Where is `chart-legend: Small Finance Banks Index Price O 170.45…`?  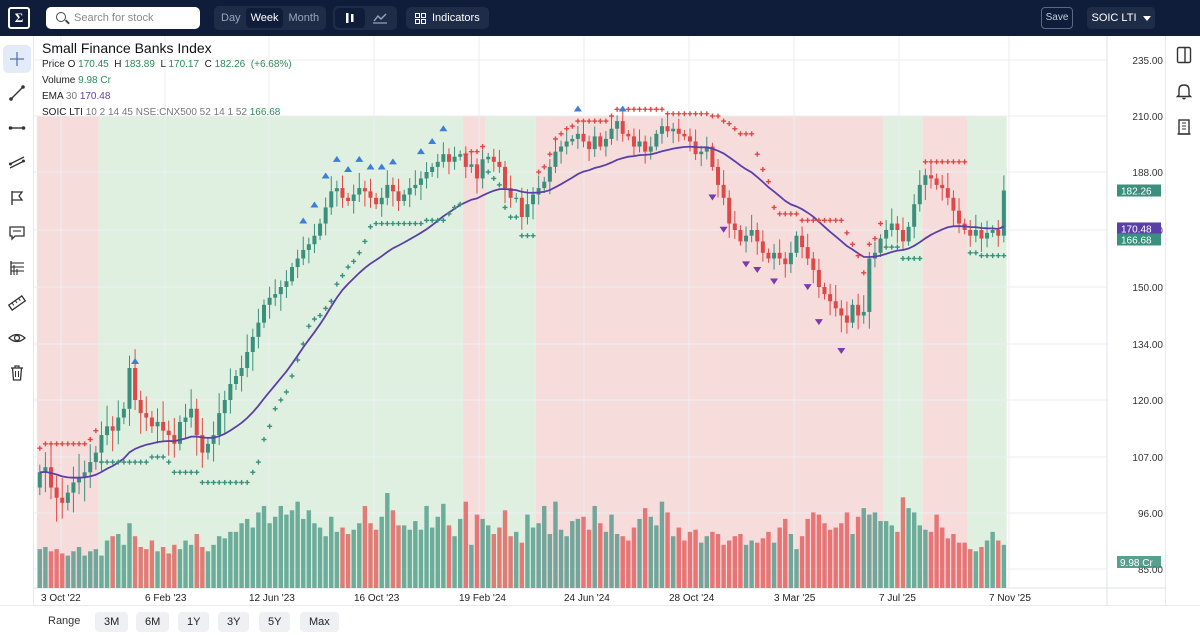 chart-legend: Small Finance Banks Index Price O 170.45… is located at coordinates (167, 80).